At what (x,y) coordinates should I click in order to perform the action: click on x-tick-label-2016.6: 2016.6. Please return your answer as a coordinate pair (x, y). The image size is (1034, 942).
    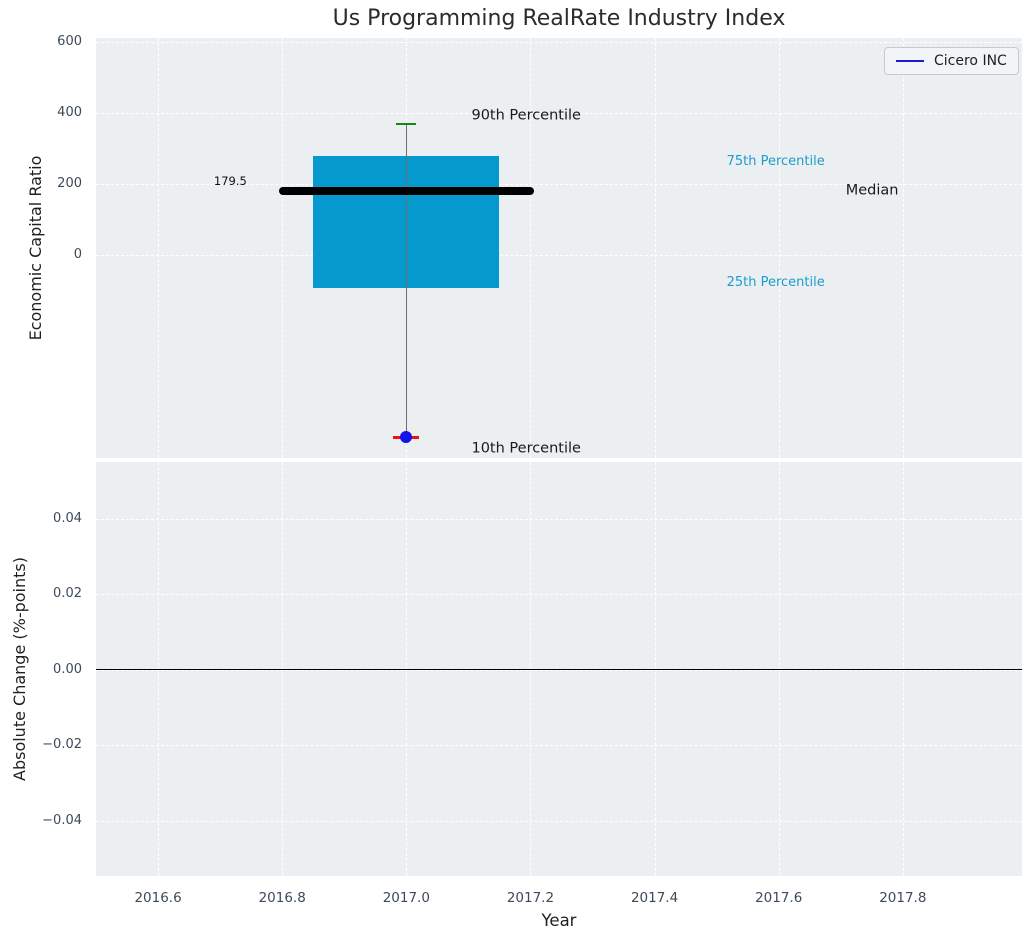
    Looking at the image, I should click on (158, 898).